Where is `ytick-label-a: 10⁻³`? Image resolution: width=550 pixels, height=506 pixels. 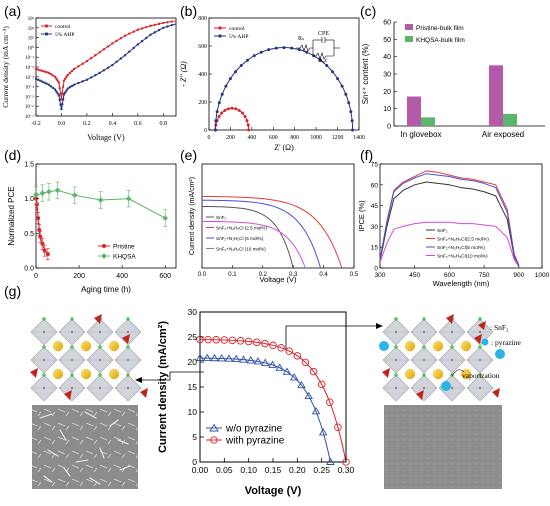
ytick-label-a: 10⁻³ is located at coordinates (29, 78).